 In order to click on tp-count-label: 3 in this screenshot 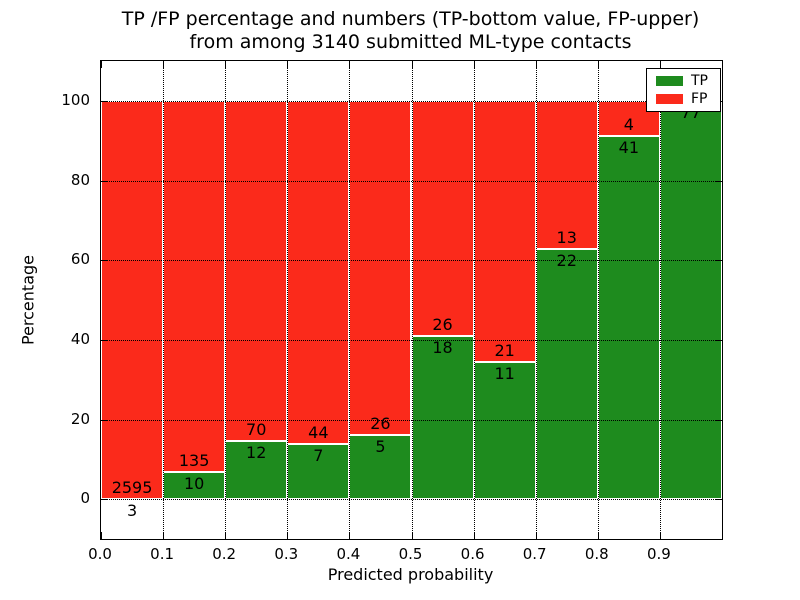, I will do `click(132, 510)`.